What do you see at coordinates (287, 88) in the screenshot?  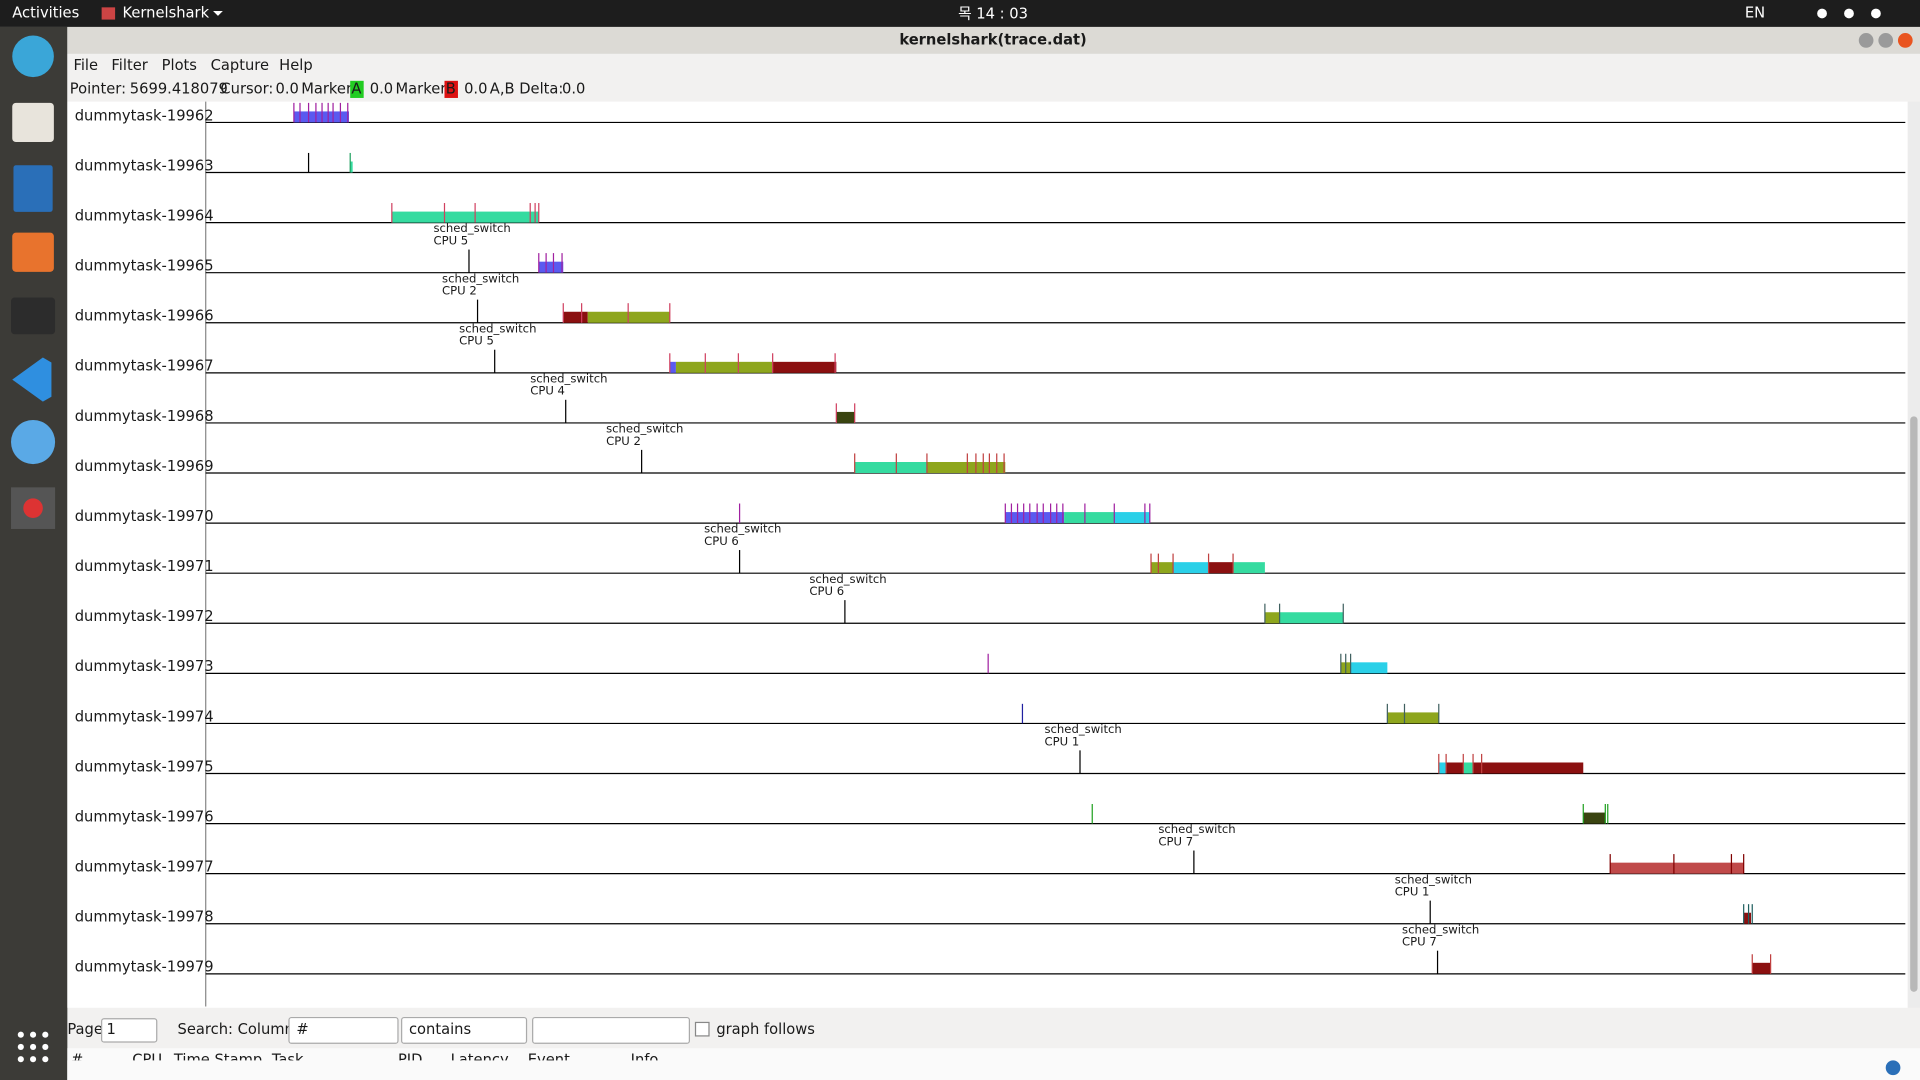 I see `status-cursor: 0.0` at bounding box center [287, 88].